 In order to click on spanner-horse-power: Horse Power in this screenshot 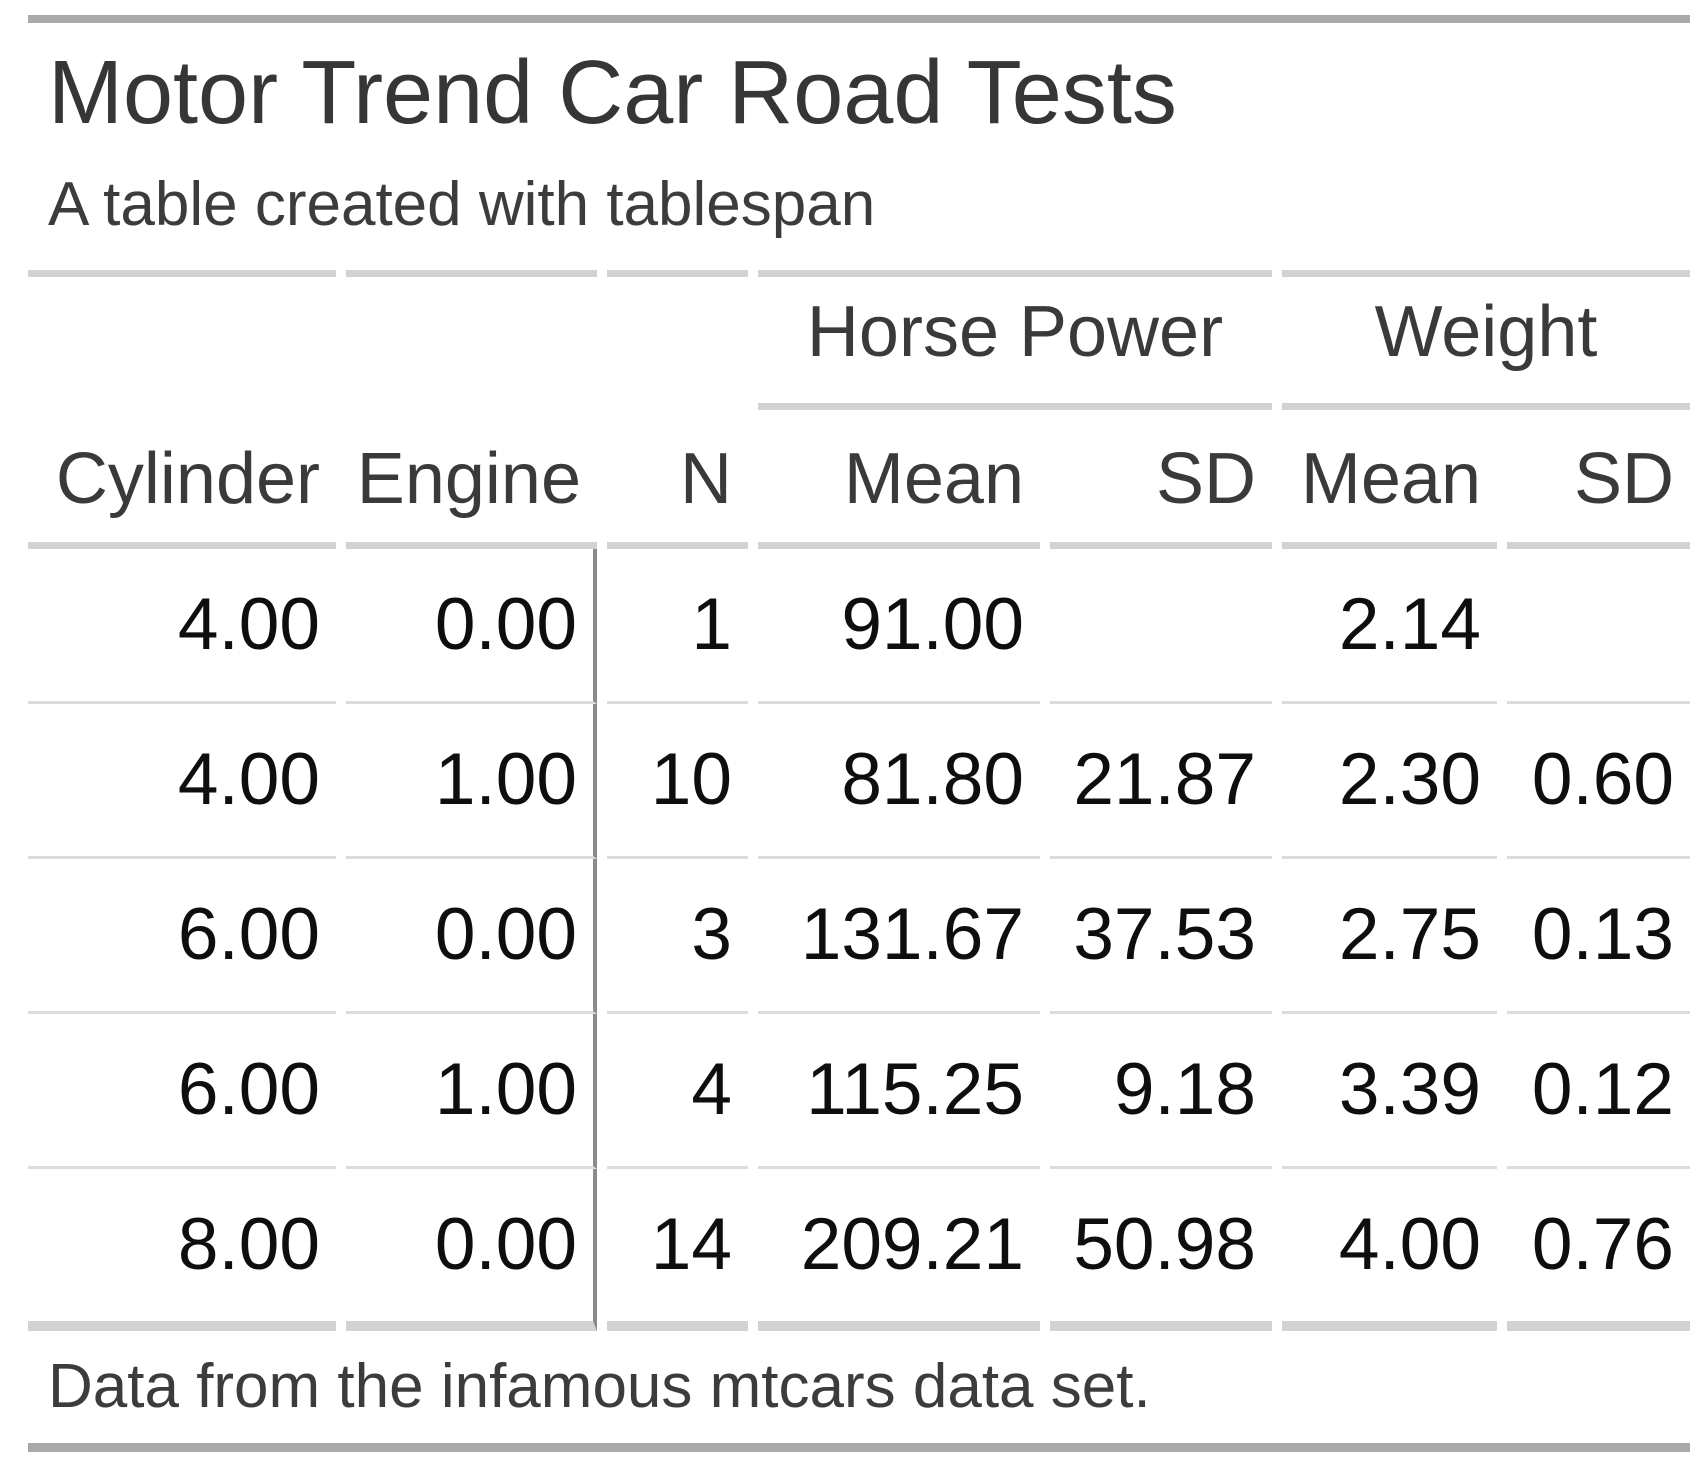, I will do `click(1015, 340)`.